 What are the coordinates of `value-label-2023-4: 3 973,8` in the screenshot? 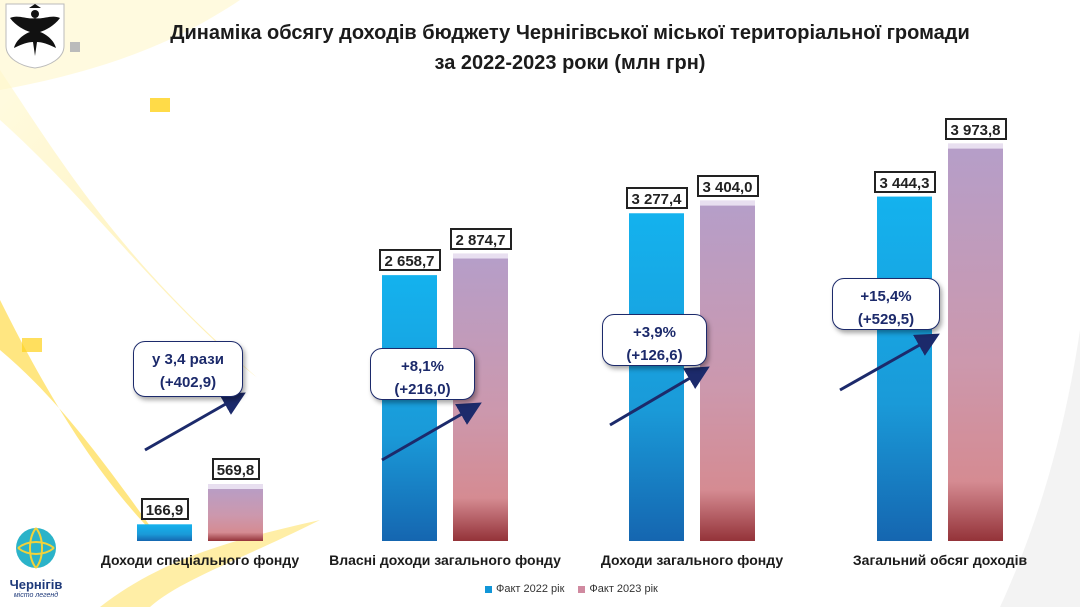 It's located at (975, 128).